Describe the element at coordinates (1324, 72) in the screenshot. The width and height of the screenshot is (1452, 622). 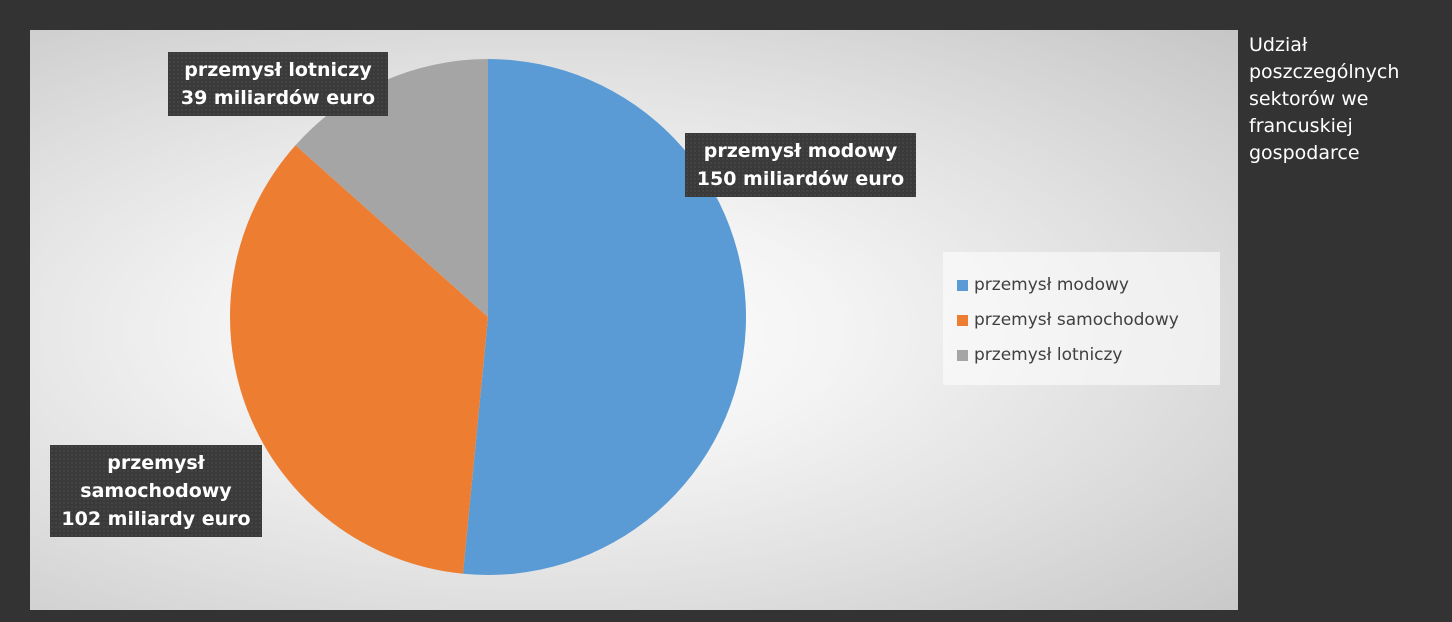
I see `caption-line: poszczególnych` at that location.